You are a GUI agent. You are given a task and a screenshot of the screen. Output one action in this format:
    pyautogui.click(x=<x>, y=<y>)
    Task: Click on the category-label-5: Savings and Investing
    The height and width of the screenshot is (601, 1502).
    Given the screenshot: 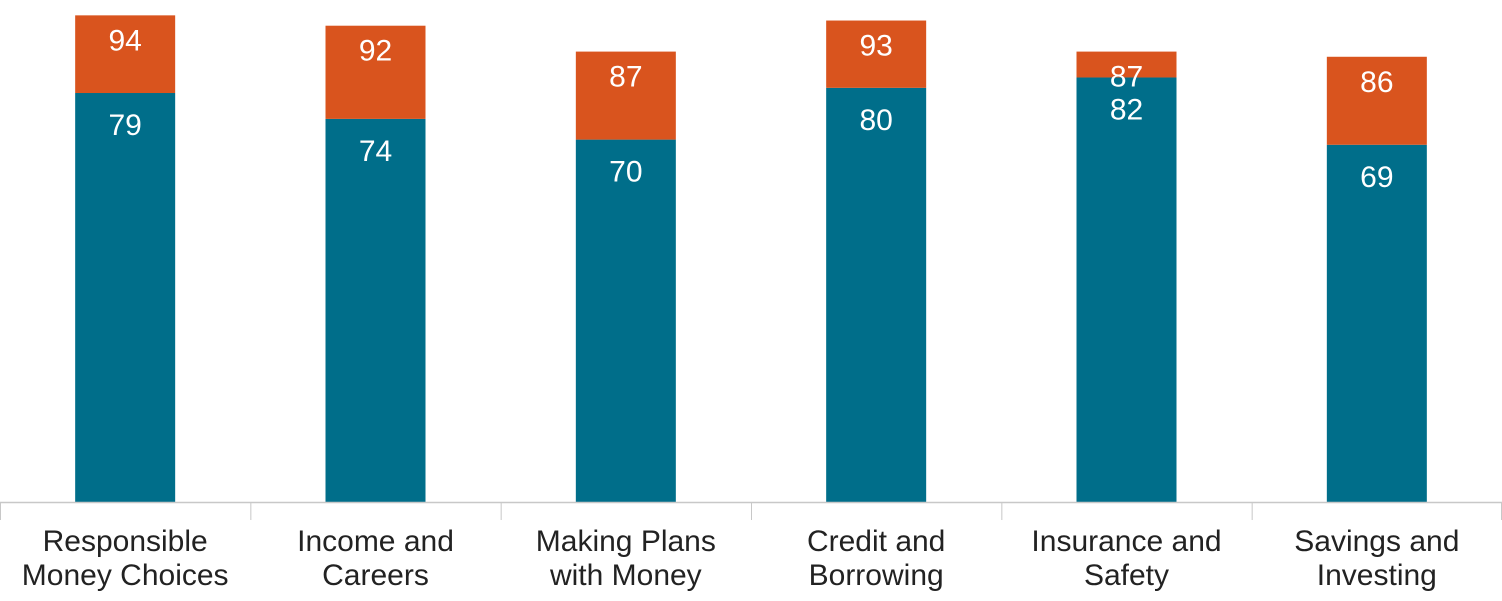 What is the action you would take?
    pyautogui.click(x=1376, y=558)
    